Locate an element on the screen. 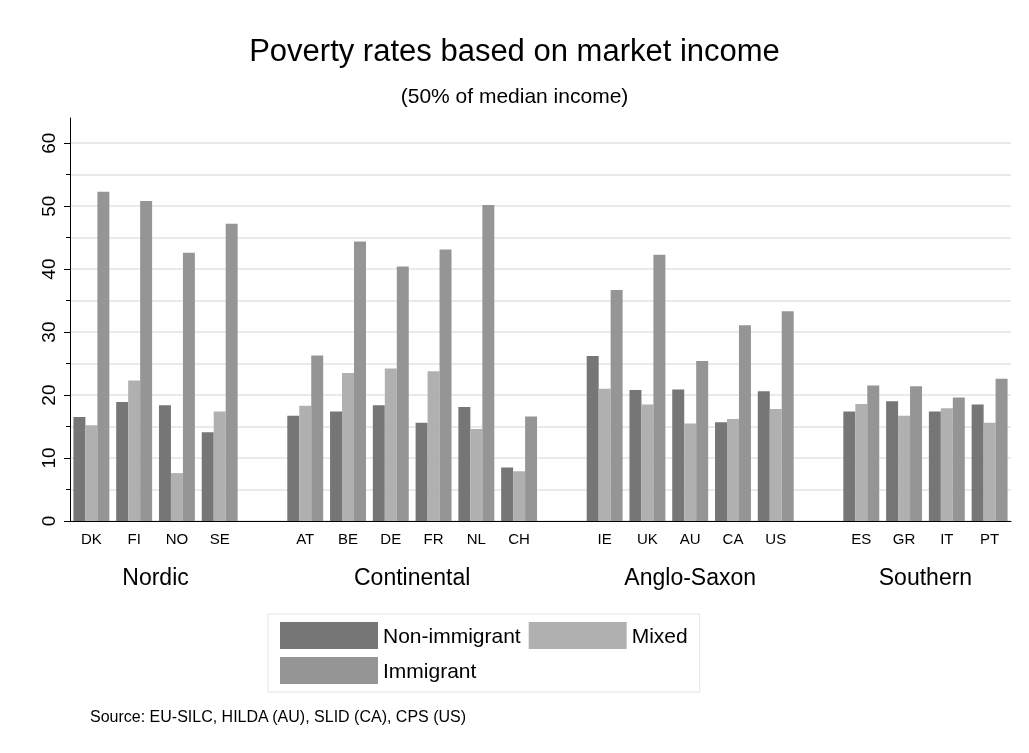 This screenshot has height=753, width=1029. text: Southern is located at coordinates (925, 576).